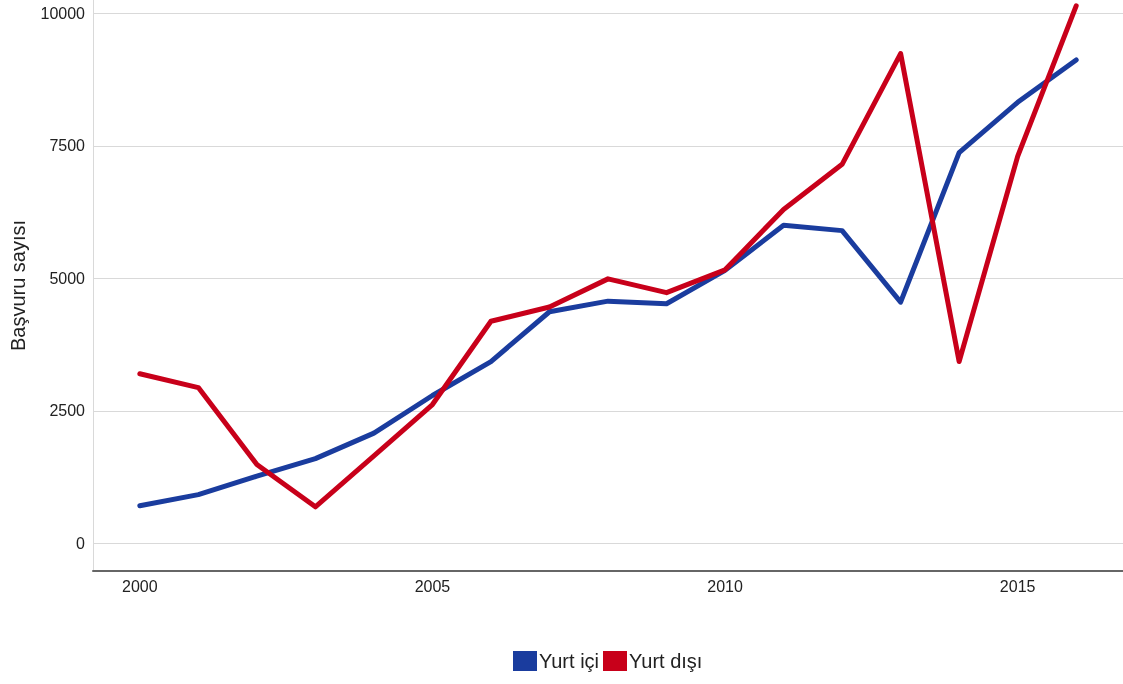 Image resolution: width=1123 pixels, height=684 pixels. Describe the element at coordinates (67, 411) in the screenshot. I see `y-tick-label: 2500` at that location.